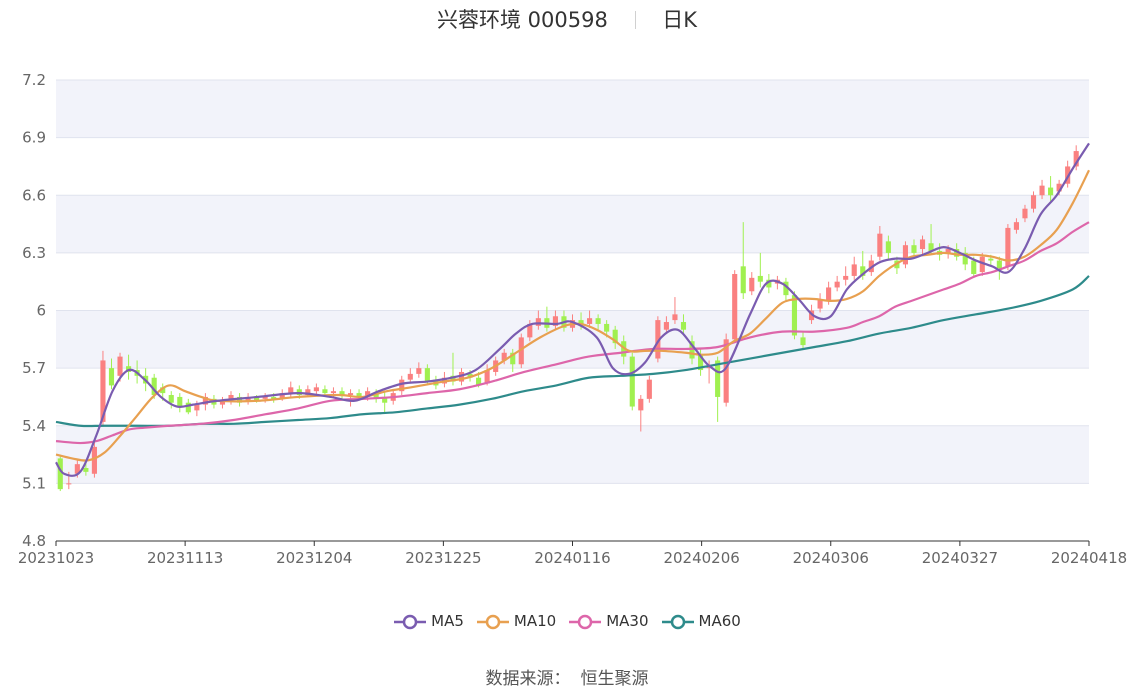  What do you see at coordinates (572, 558) in the screenshot?
I see `x-tick-label: 20240116` at bounding box center [572, 558].